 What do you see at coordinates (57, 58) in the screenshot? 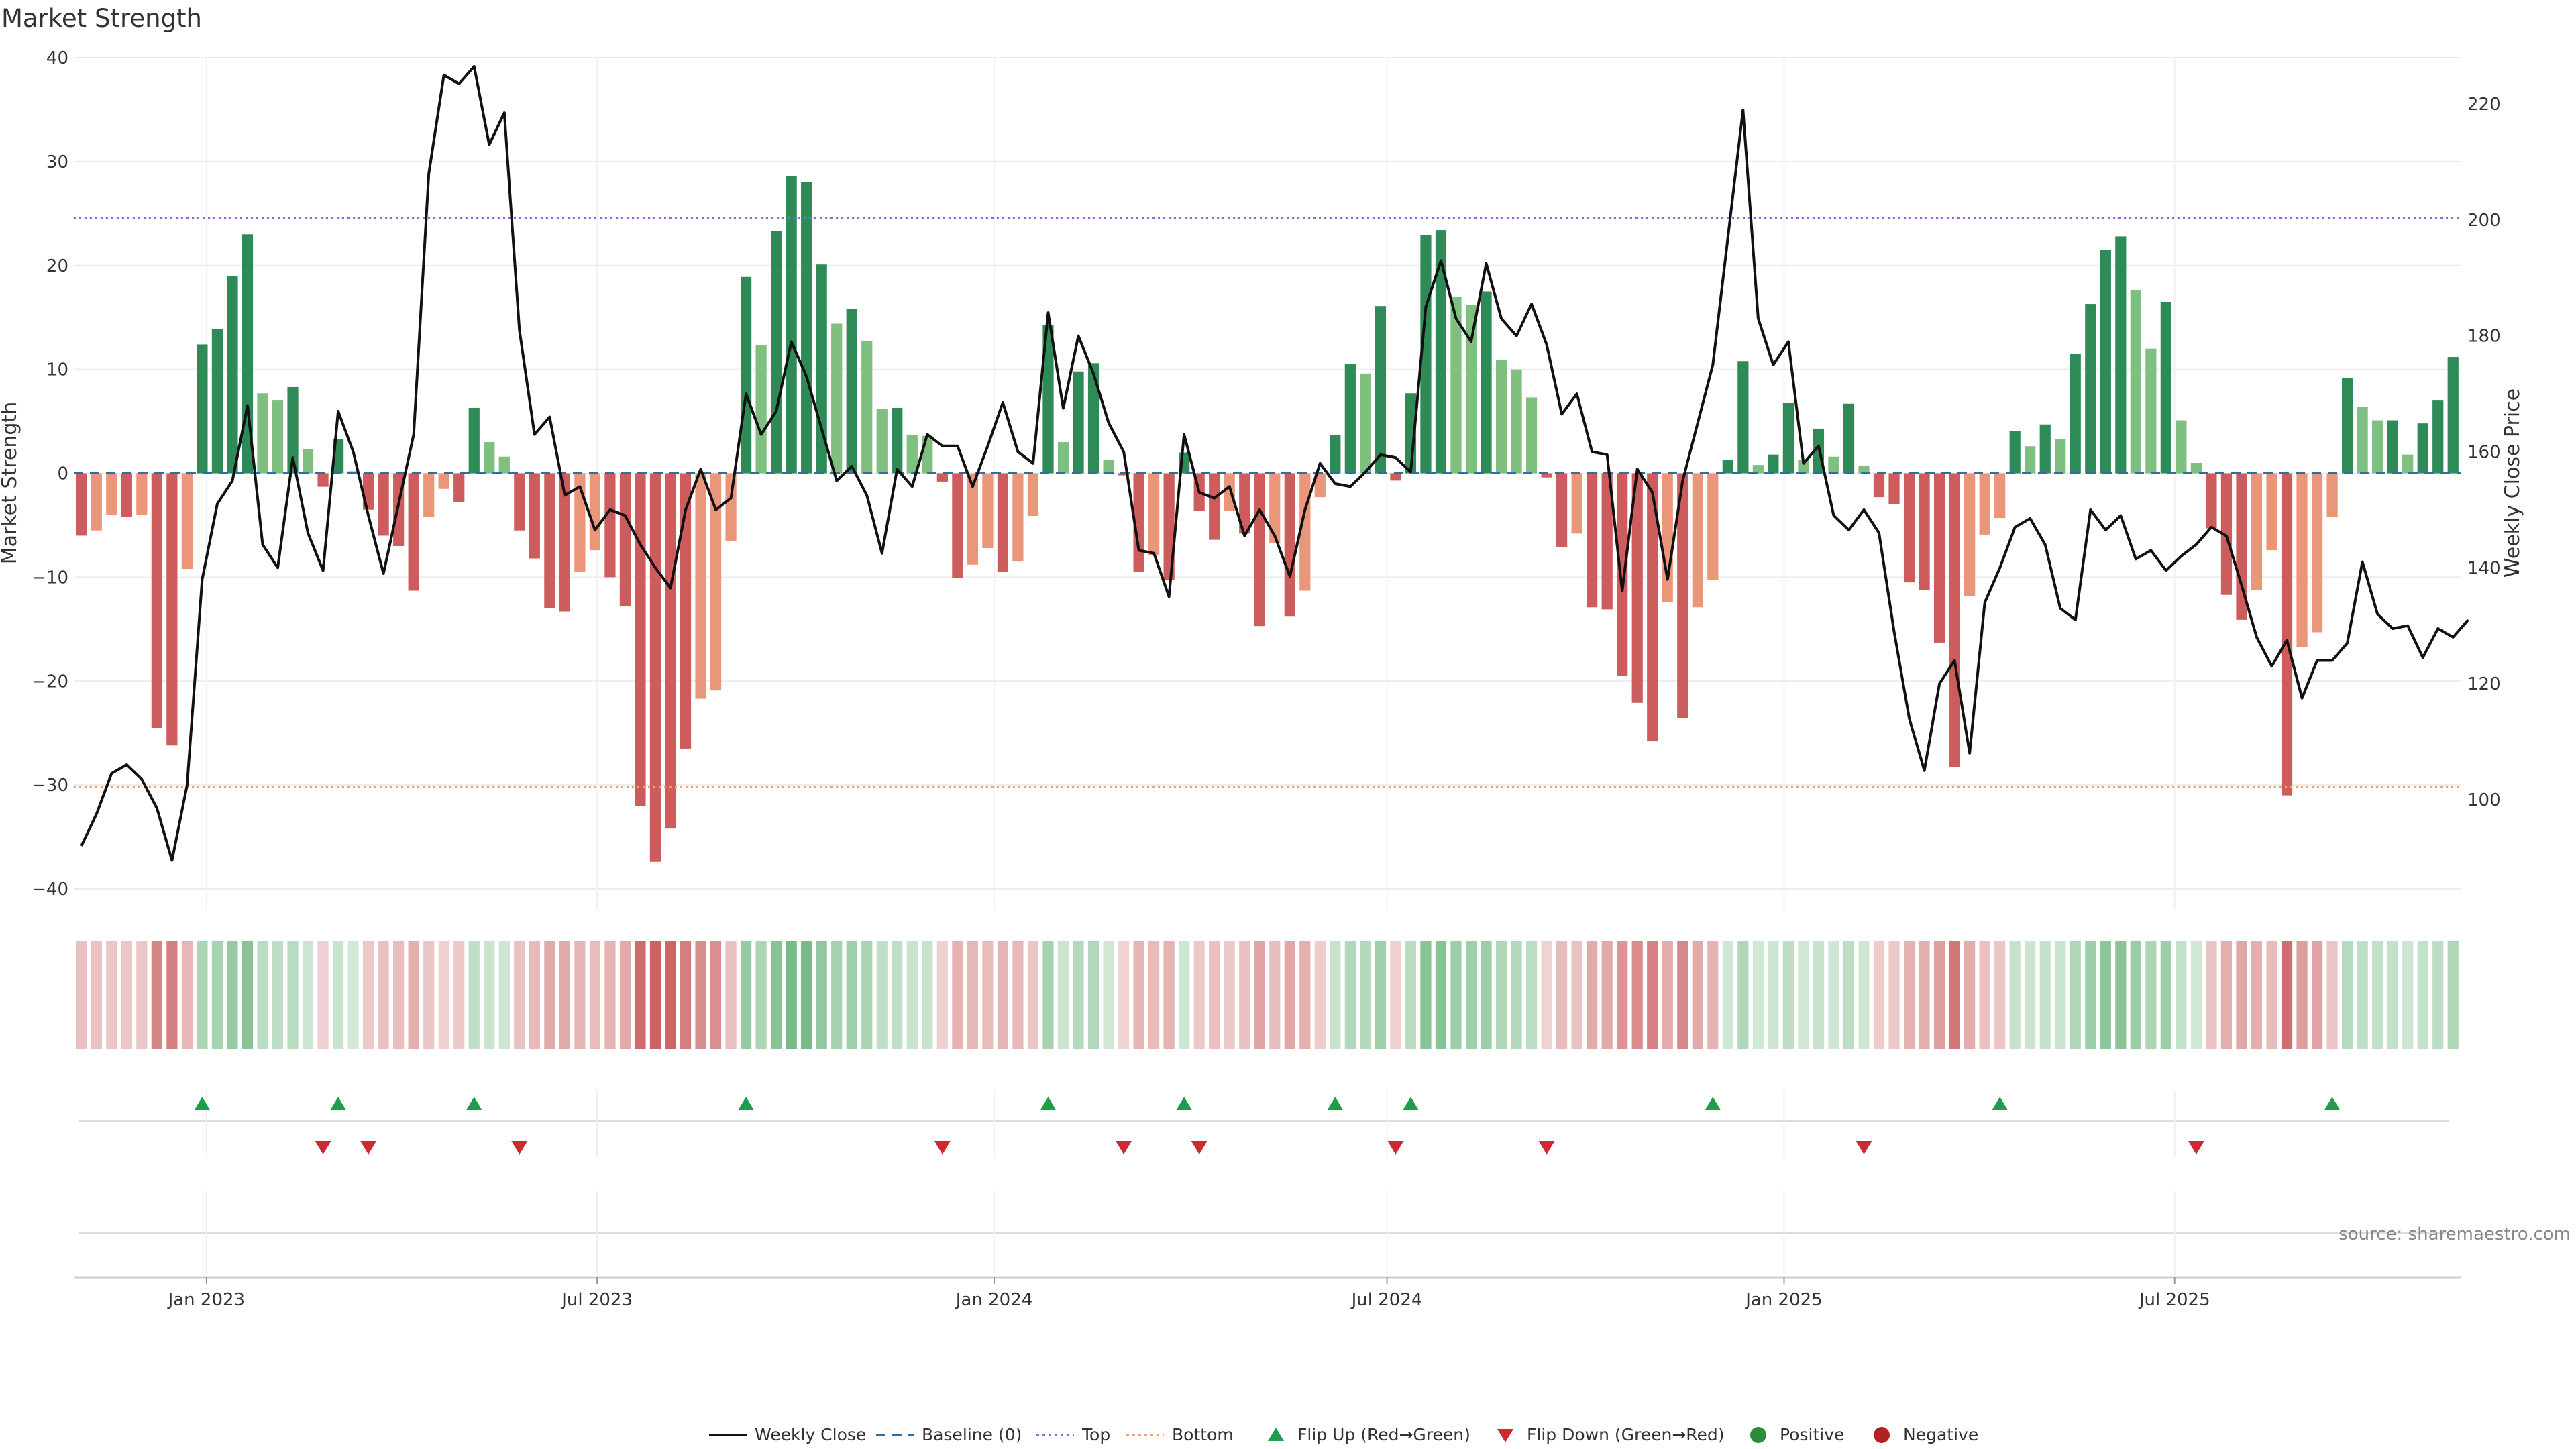
I see `left-tick-label: 40` at bounding box center [57, 58].